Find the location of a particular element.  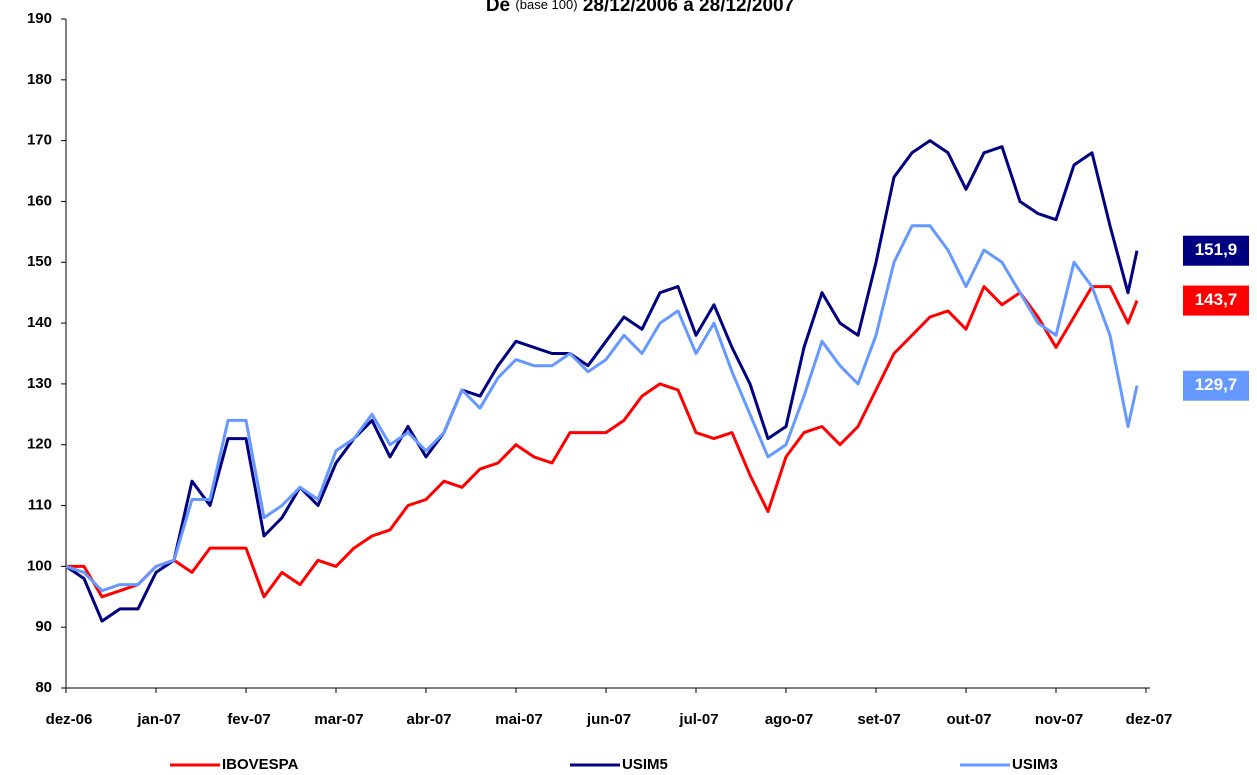

end-label-text: 143,7 is located at coordinates (1216, 299).